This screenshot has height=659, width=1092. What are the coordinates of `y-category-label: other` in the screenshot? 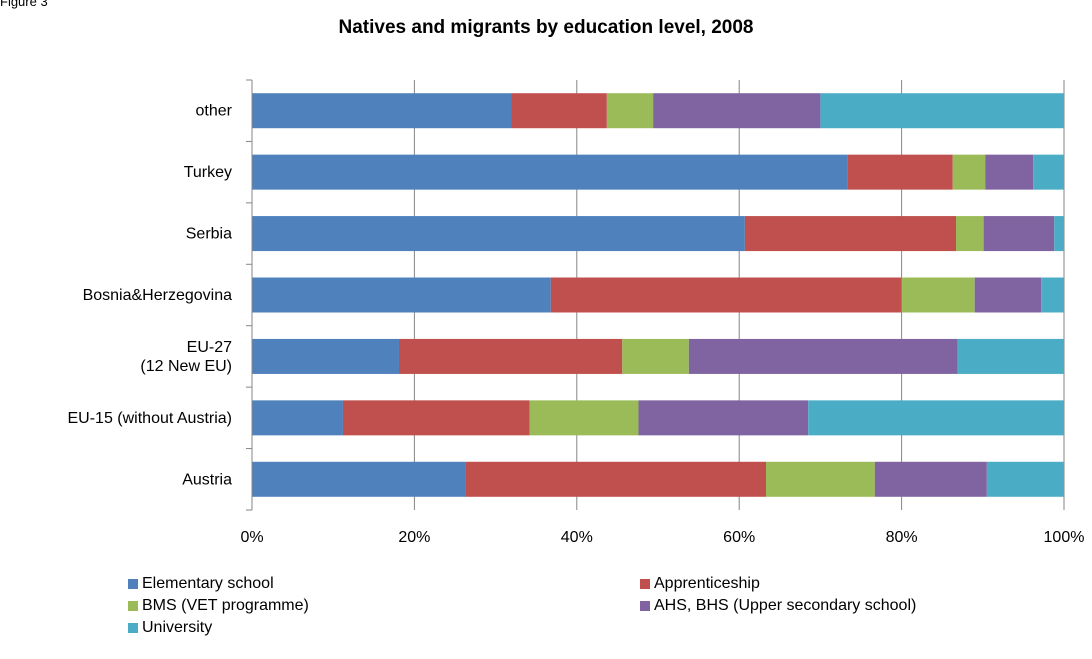 It's located at (214, 111).